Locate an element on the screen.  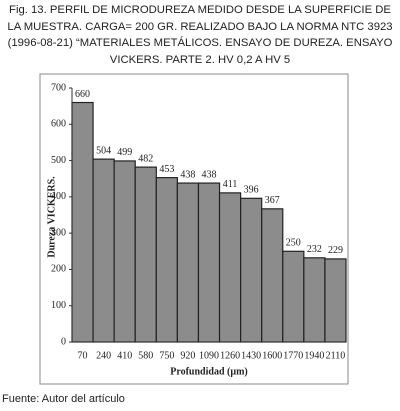
data-label: 411 is located at coordinates (230, 184).